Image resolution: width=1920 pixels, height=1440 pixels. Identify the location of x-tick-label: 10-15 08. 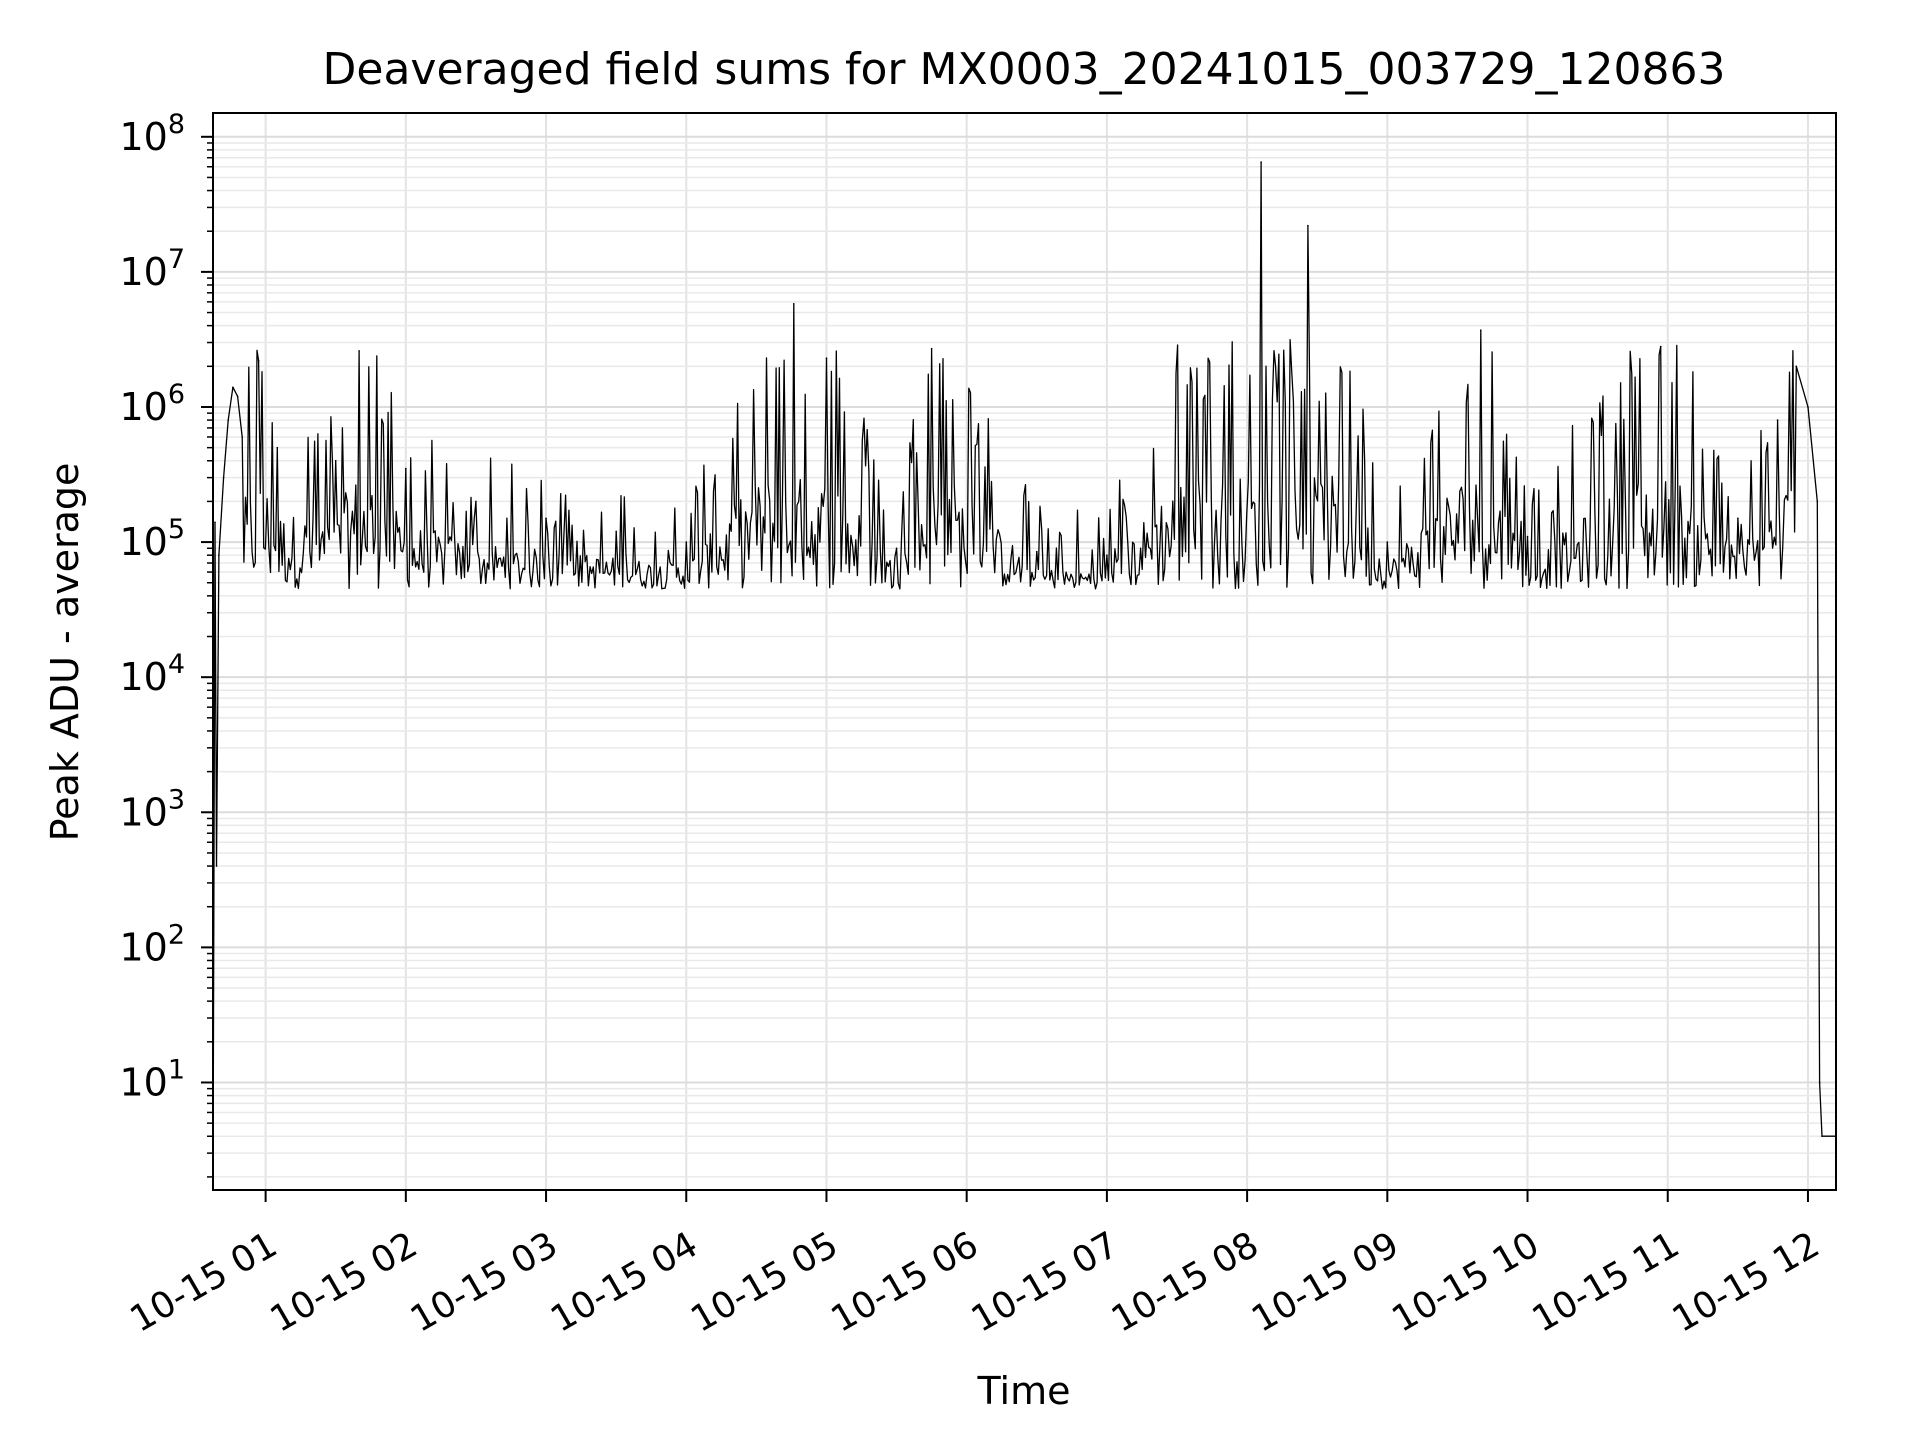
(1185, 1282).